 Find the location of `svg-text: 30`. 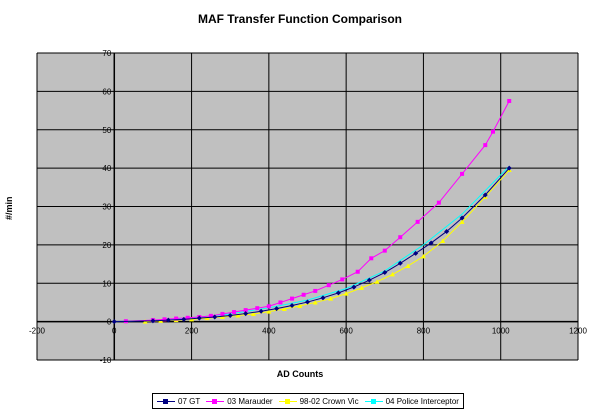

svg-text: 30 is located at coordinates (106, 207).